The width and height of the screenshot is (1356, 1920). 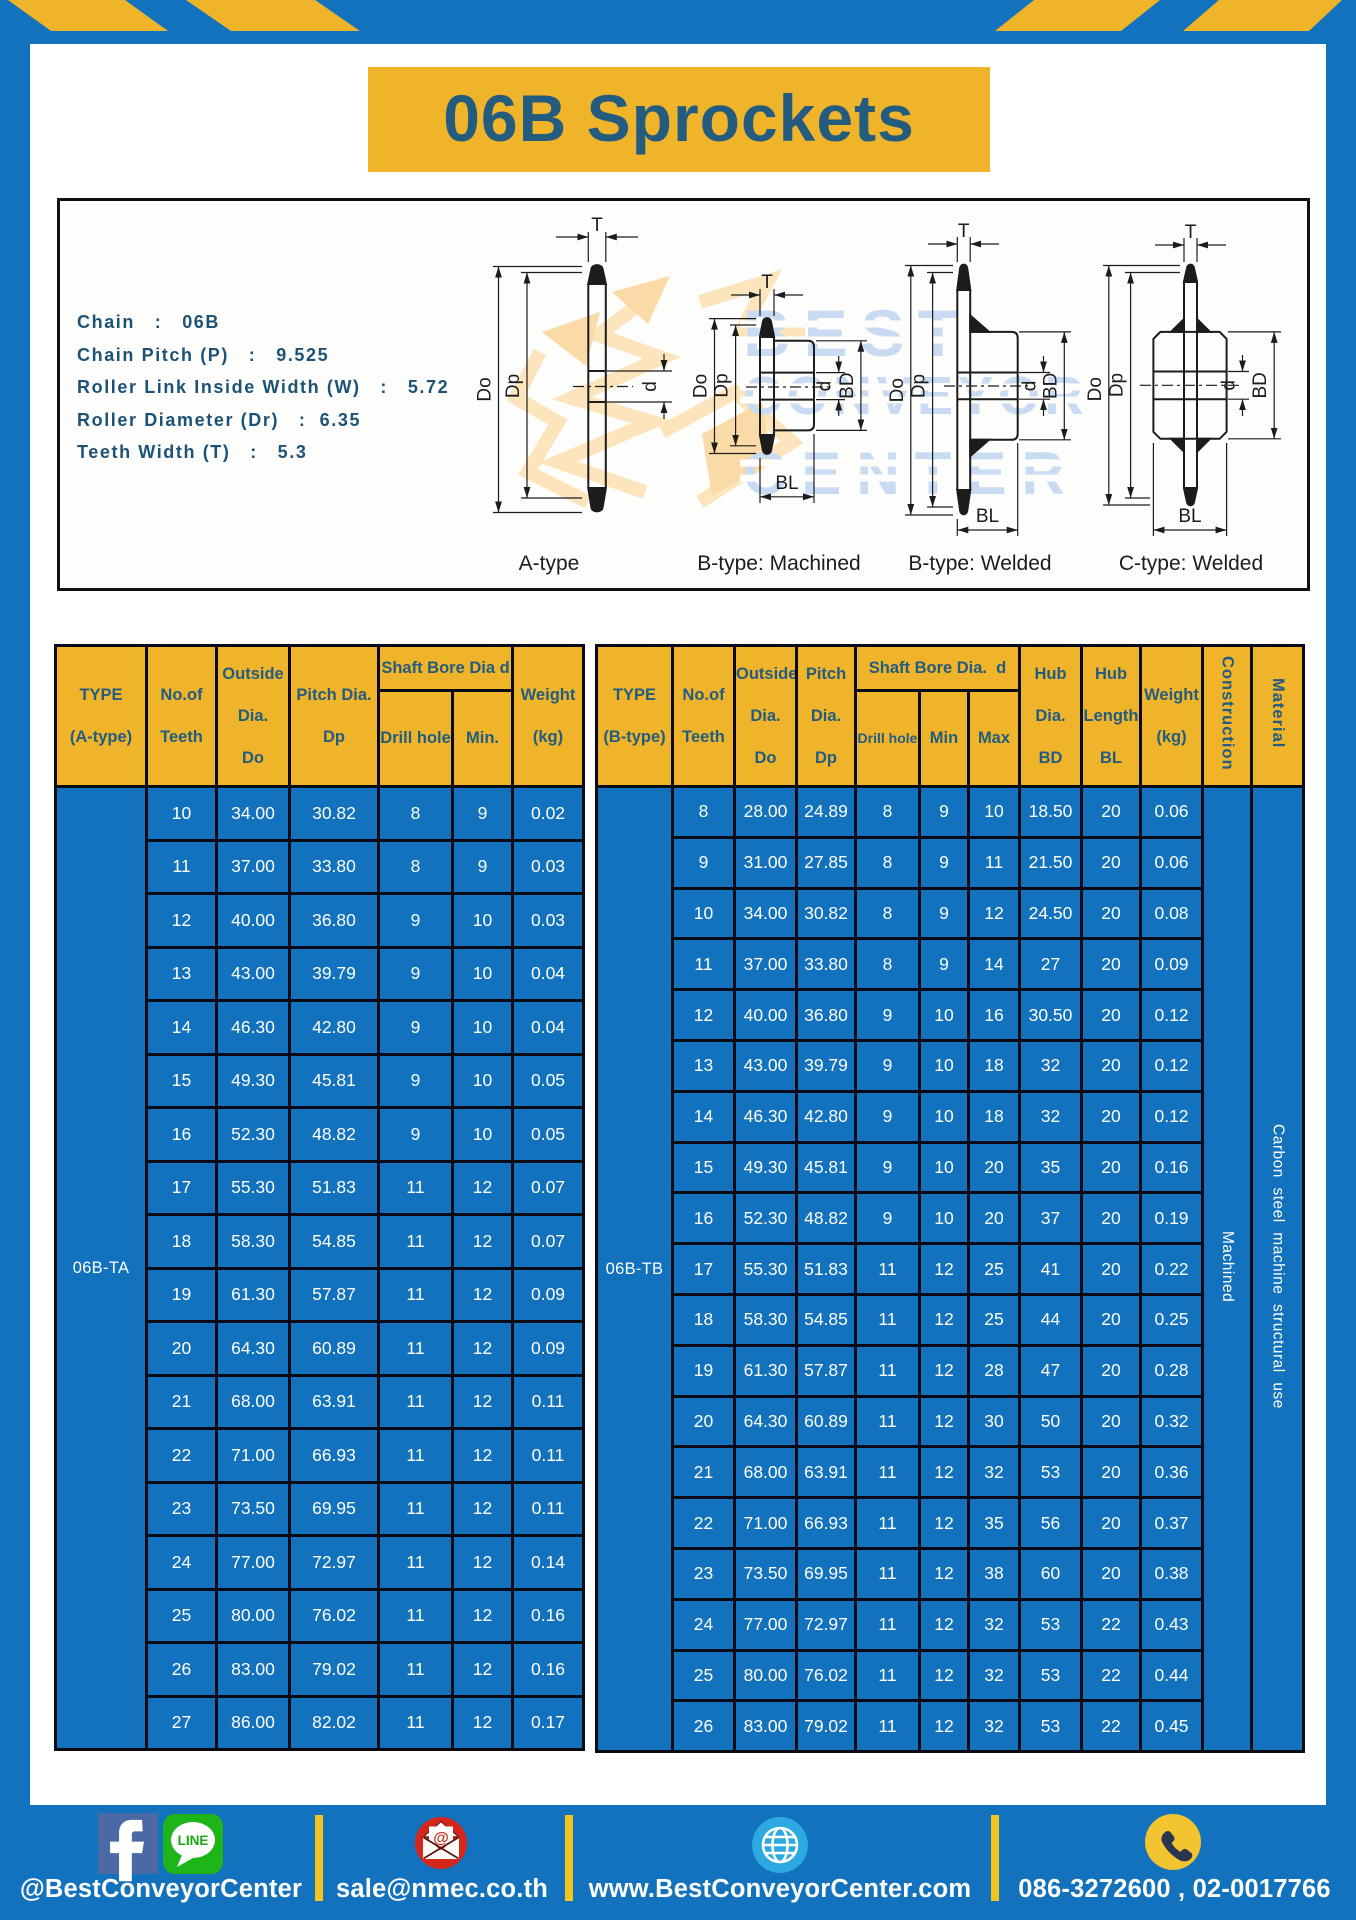 I want to click on svg-text: BEST, so click(x=857, y=333).